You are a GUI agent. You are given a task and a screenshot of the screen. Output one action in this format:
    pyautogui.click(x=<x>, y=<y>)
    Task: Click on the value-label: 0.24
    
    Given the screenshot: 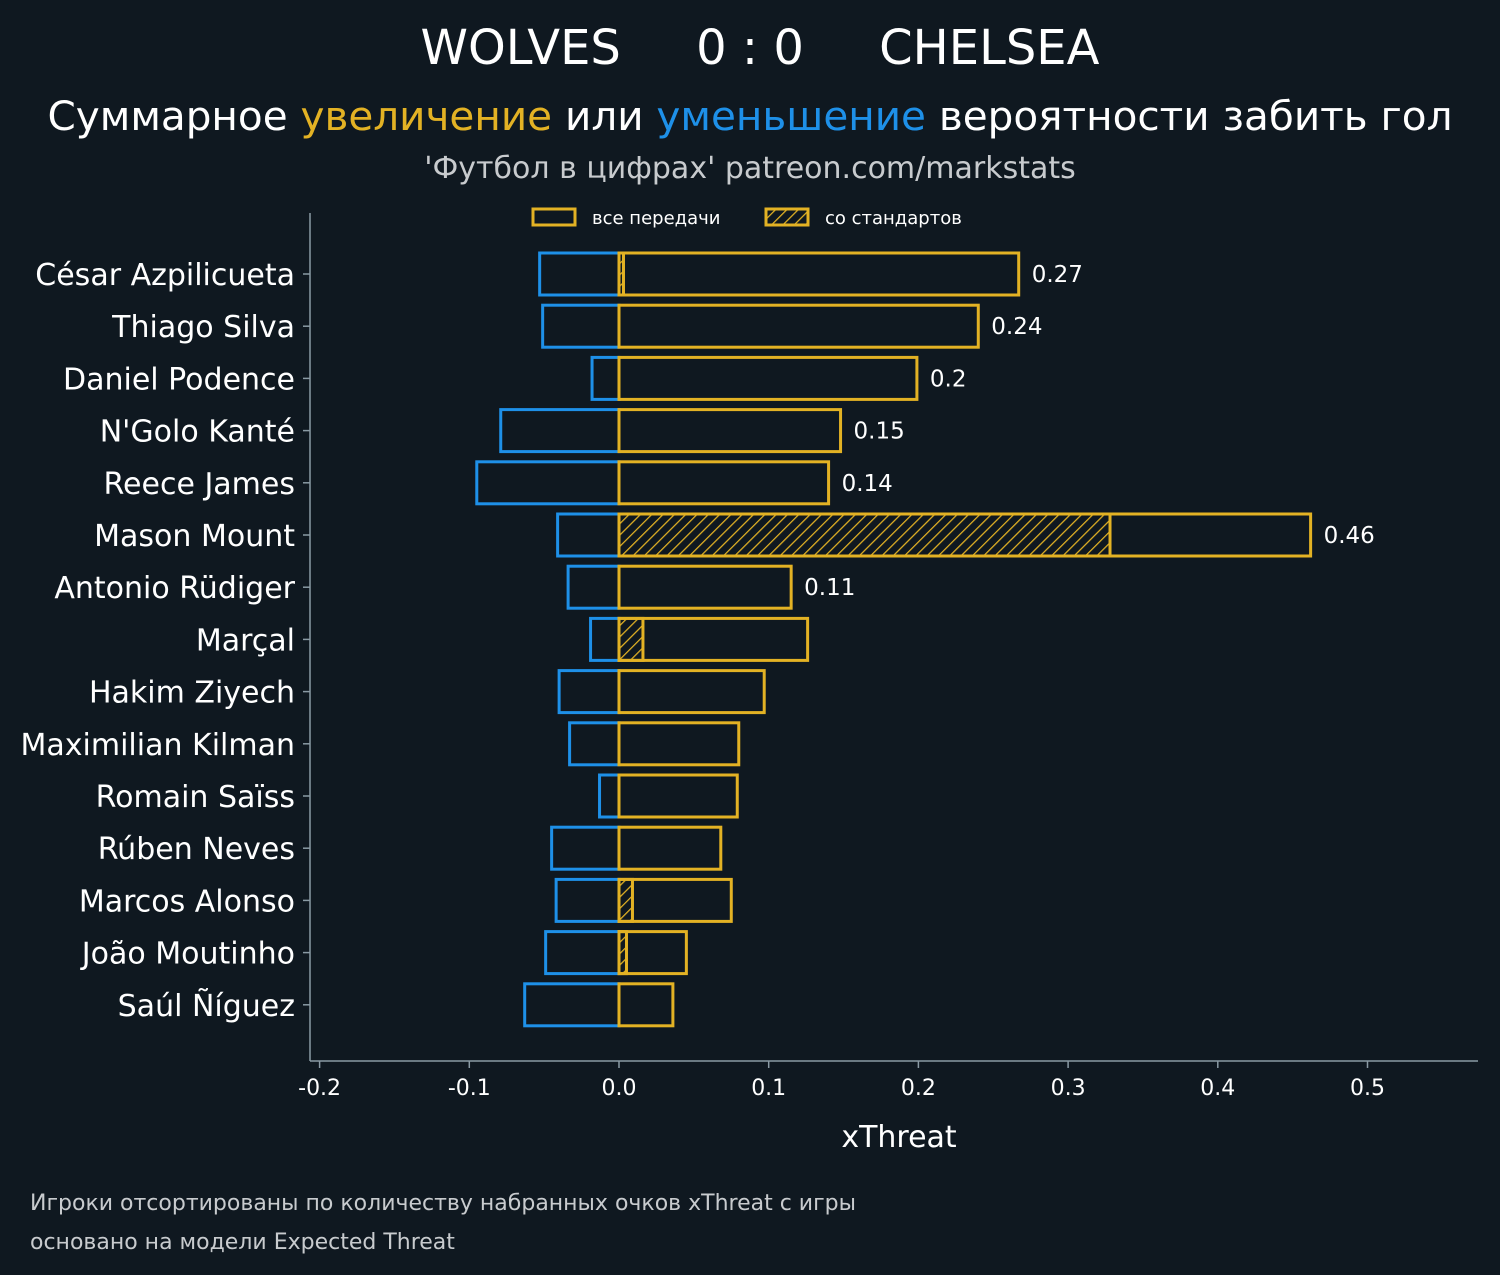 What is the action you would take?
    pyautogui.click(x=1016, y=327)
    